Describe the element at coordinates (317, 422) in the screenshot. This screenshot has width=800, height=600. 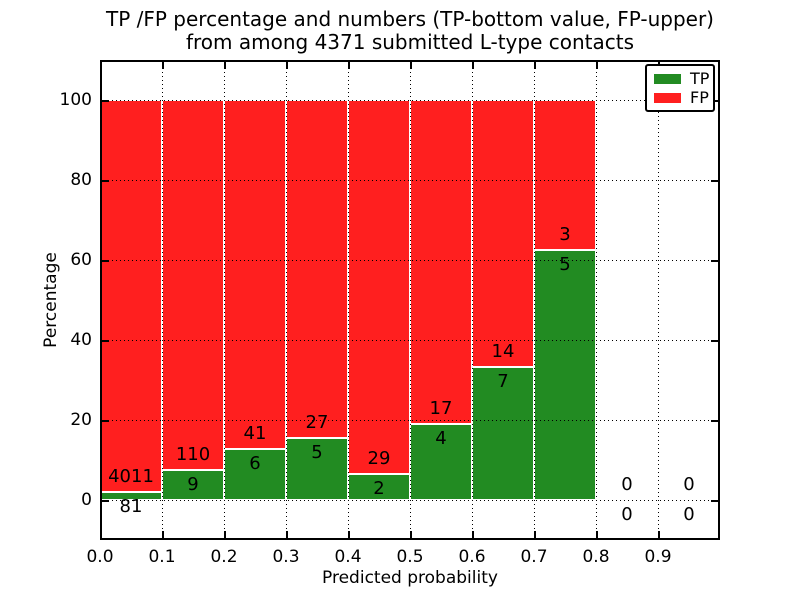
I see `fp-count-label: 27` at that location.